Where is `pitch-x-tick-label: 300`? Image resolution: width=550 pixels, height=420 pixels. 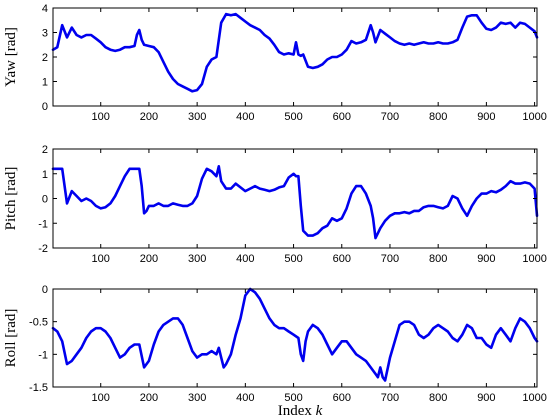
pitch-x-tick-label: 300 is located at coordinates (197, 259).